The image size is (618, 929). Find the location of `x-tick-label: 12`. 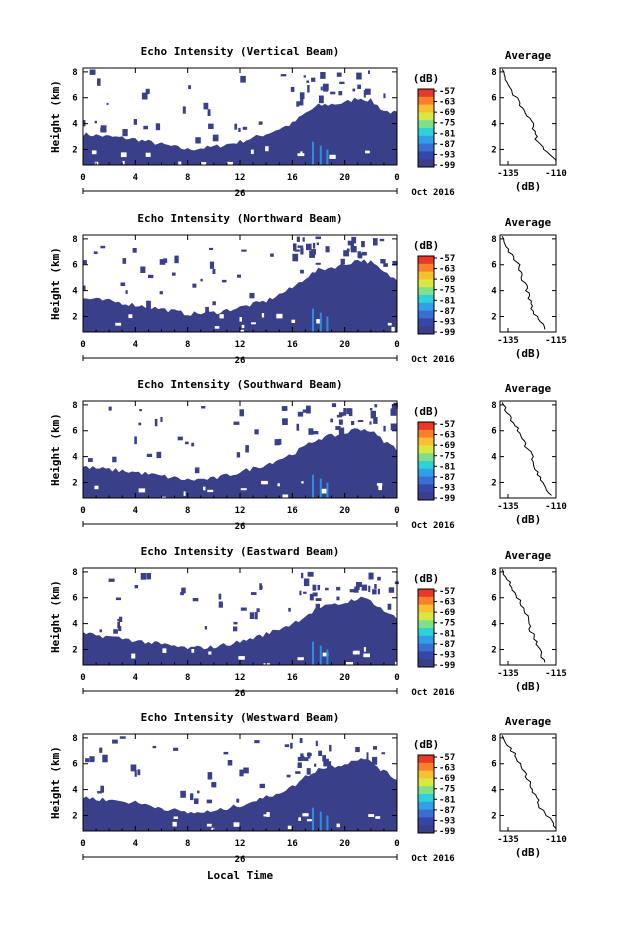

x-tick-label: 12 is located at coordinates (240, 678).